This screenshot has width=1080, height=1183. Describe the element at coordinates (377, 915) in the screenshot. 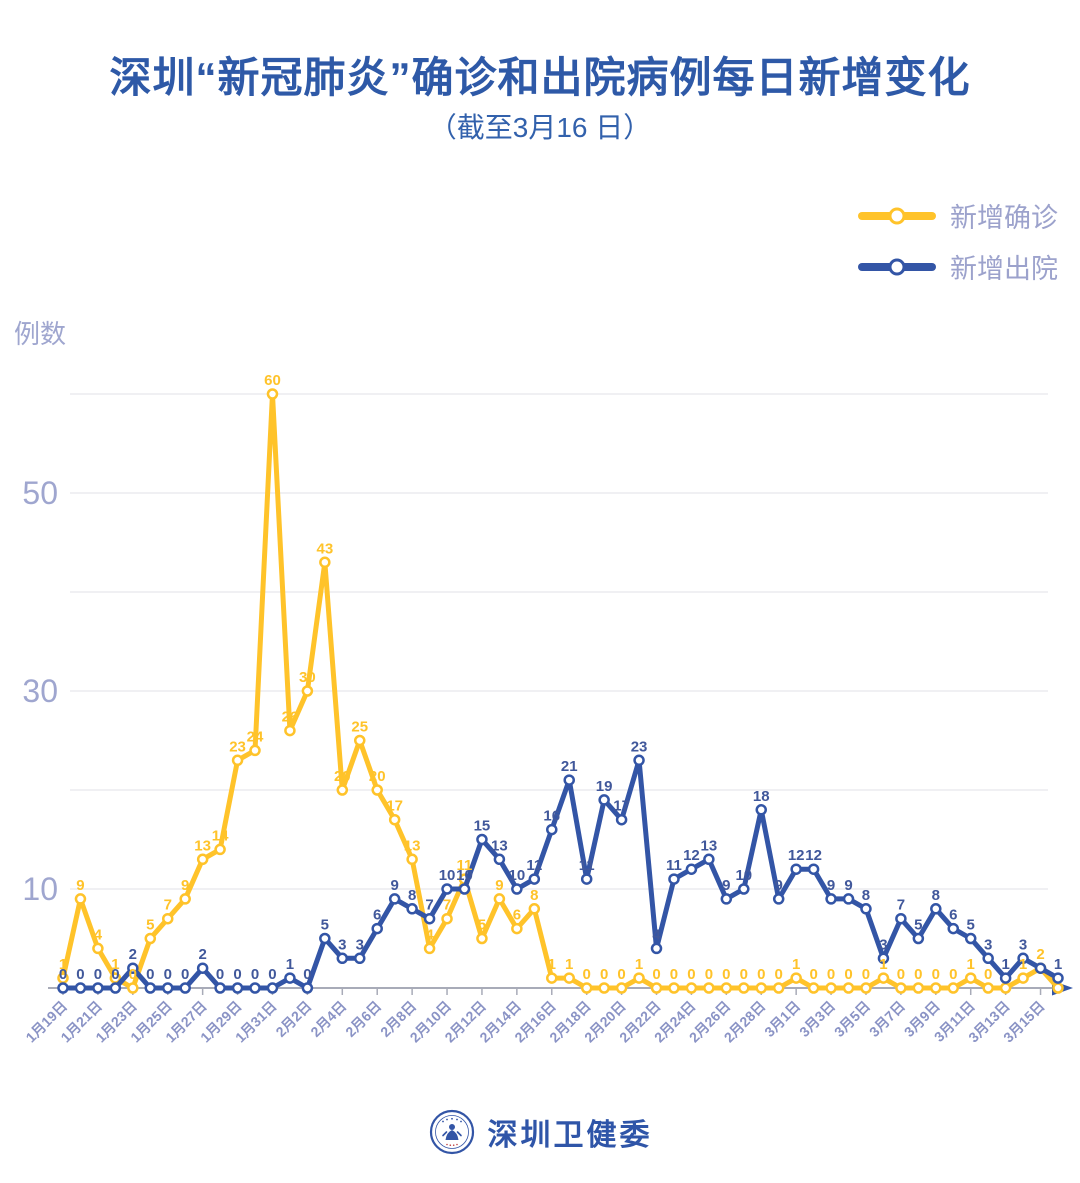

I see `svg-text: 6` at that location.